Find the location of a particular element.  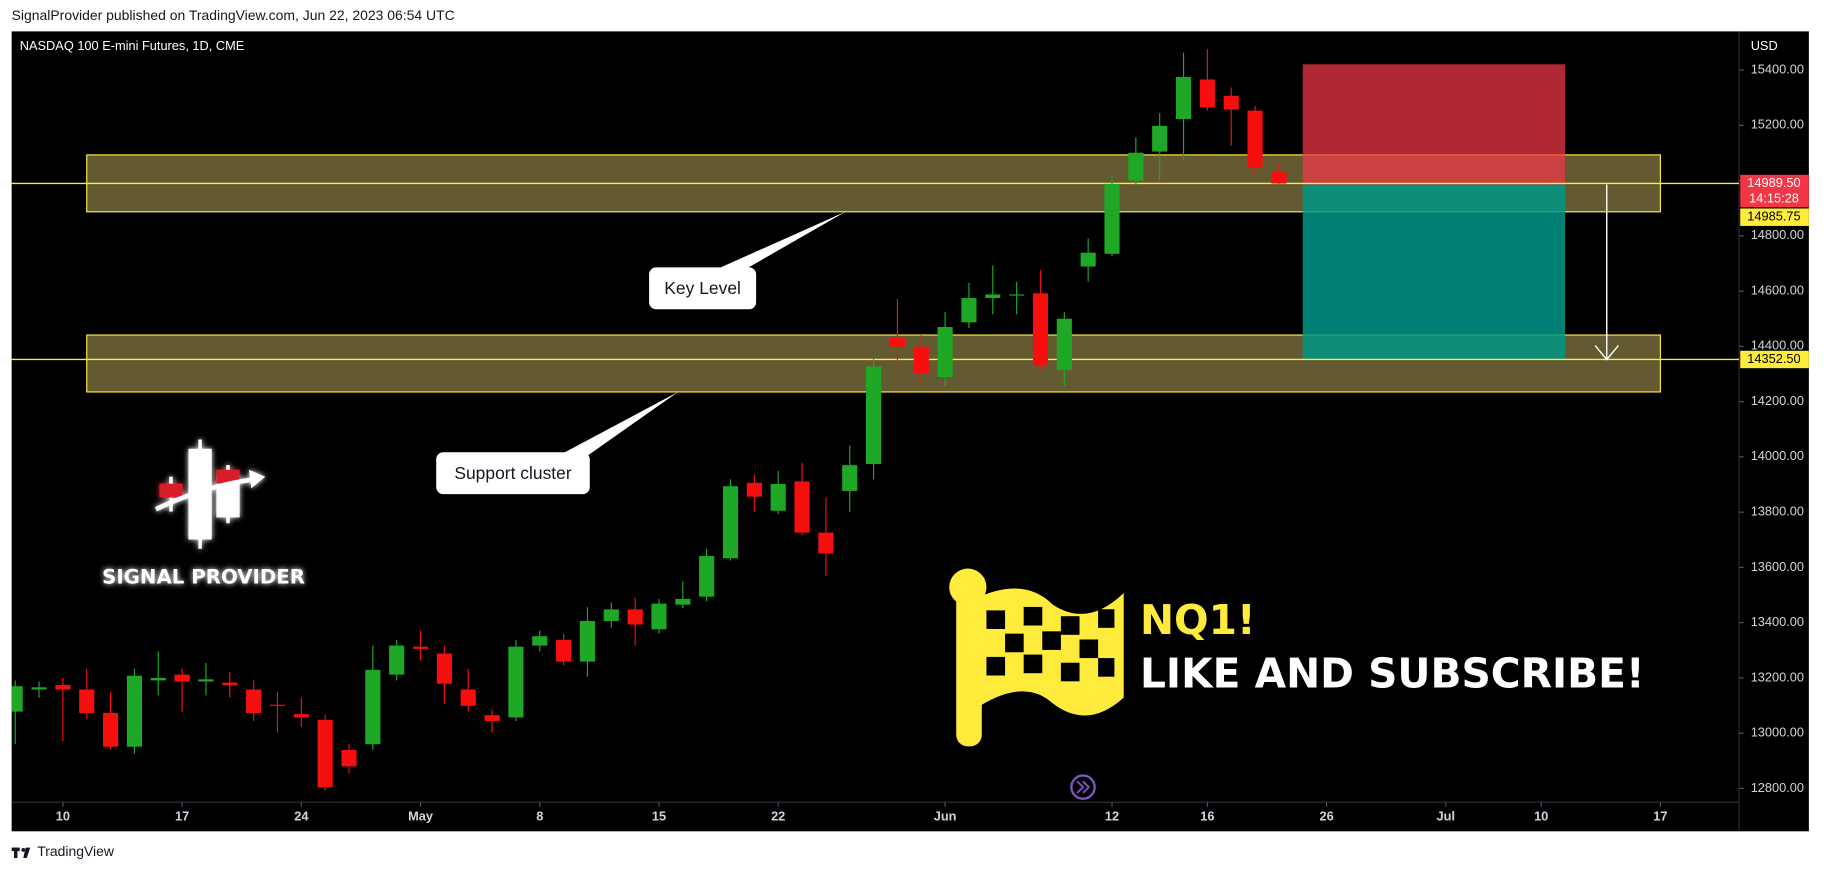

y-tick-label: 12800.00 is located at coordinates (1777, 787).